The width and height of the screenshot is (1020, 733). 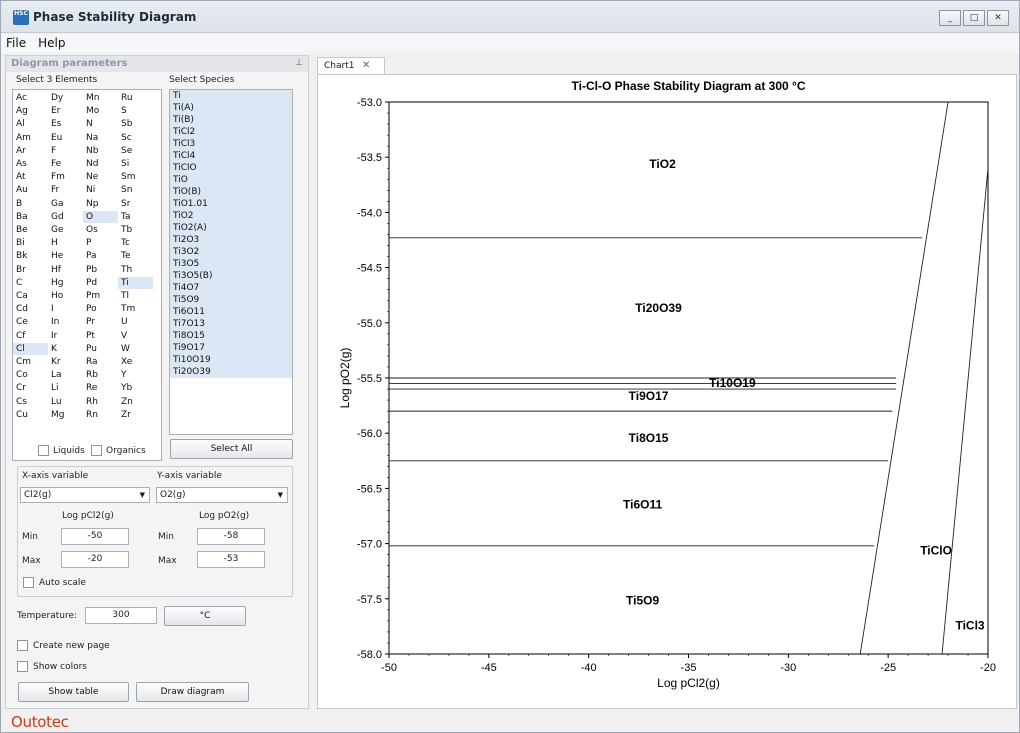 I want to click on element-item: Pa, so click(x=91, y=256).